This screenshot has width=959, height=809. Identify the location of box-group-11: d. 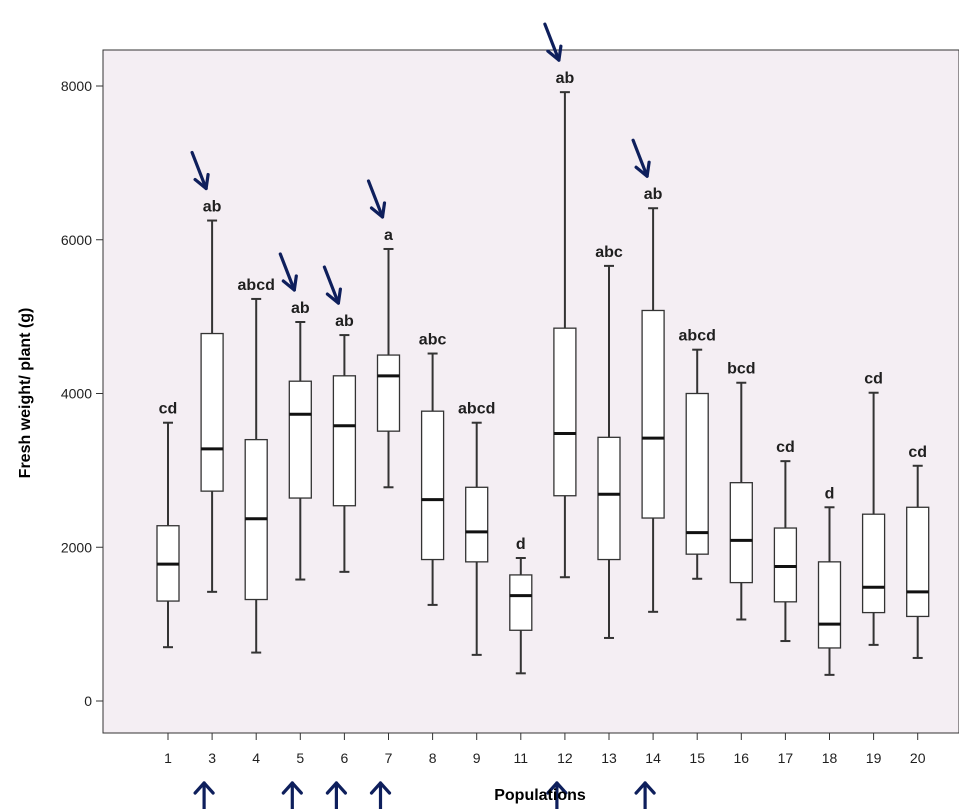
(521, 605).